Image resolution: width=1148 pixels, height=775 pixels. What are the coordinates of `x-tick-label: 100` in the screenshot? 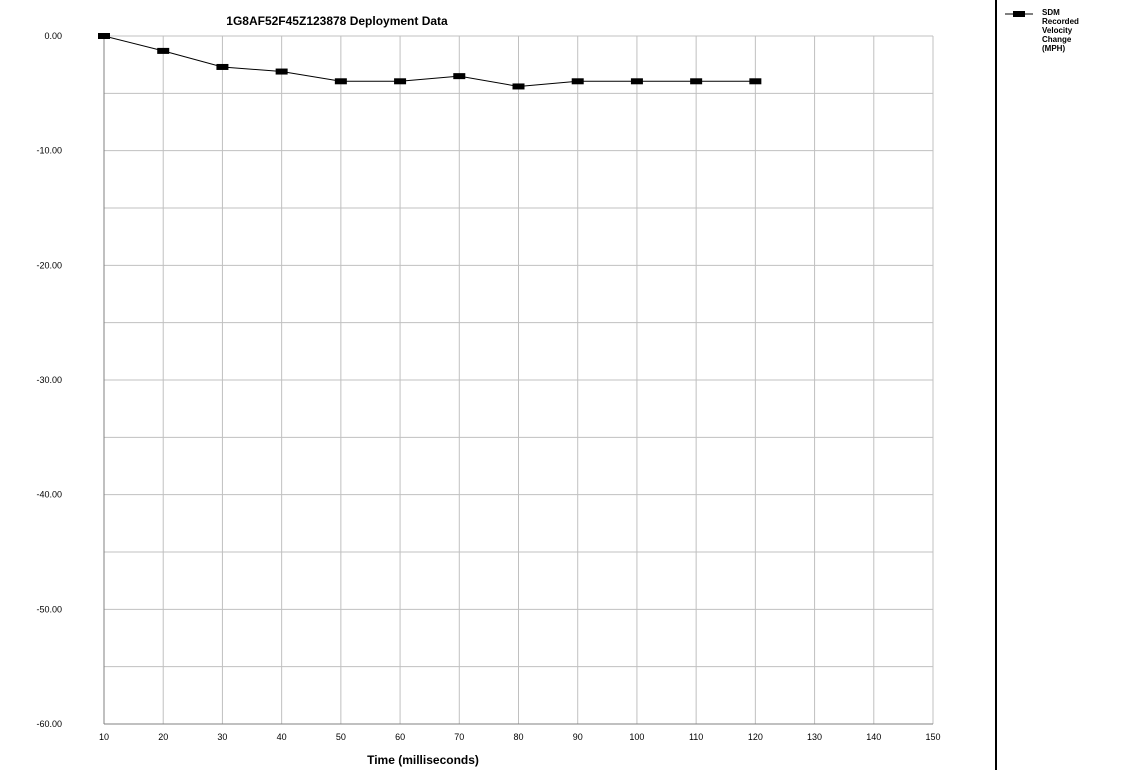 It's located at (636, 737).